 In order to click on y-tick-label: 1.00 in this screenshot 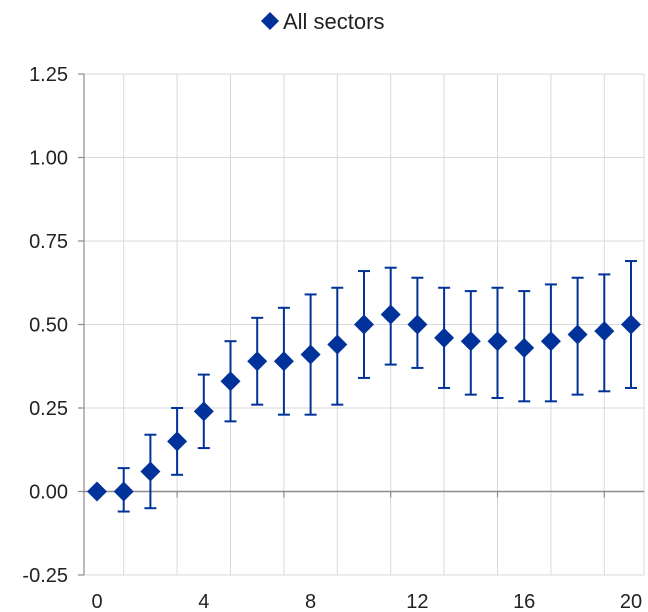, I will do `click(48, 159)`.